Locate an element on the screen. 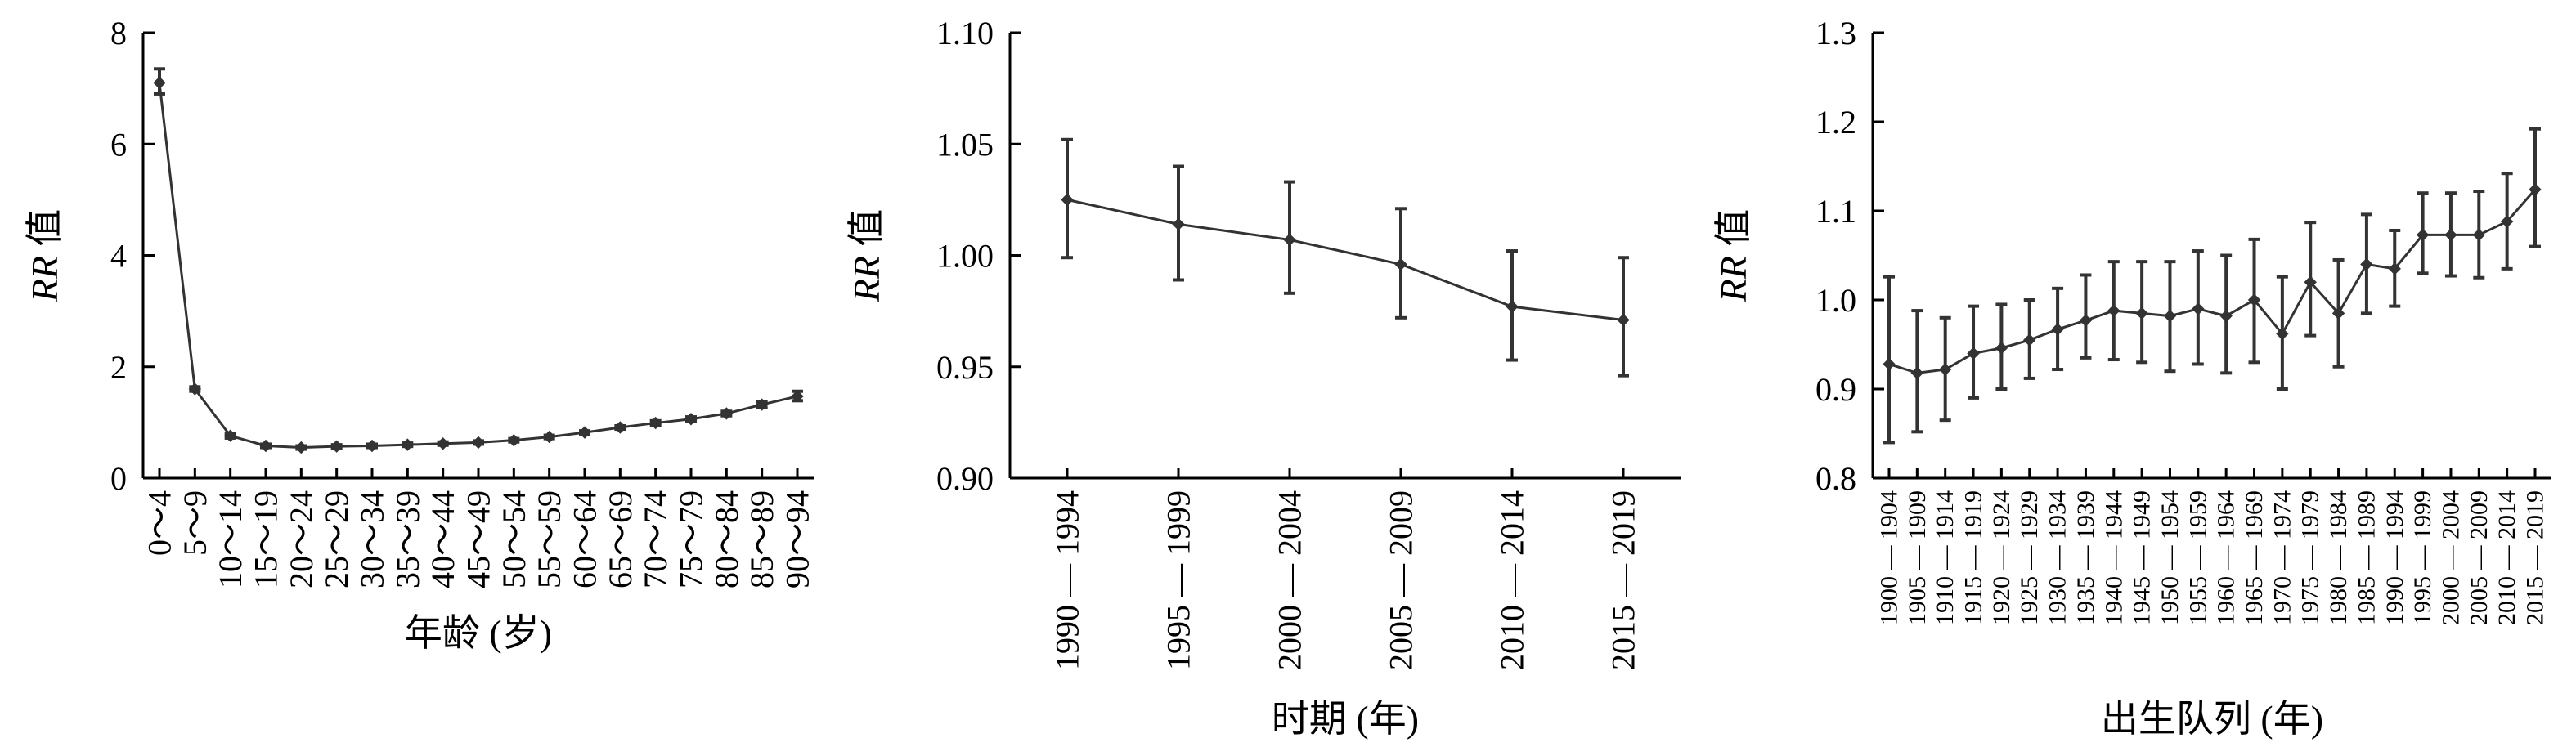 Image resolution: width=2576 pixels, height=756 pixels. chart-cohort-x-tick-label: 2005 — 2009 is located at coordinates (2479, 557).